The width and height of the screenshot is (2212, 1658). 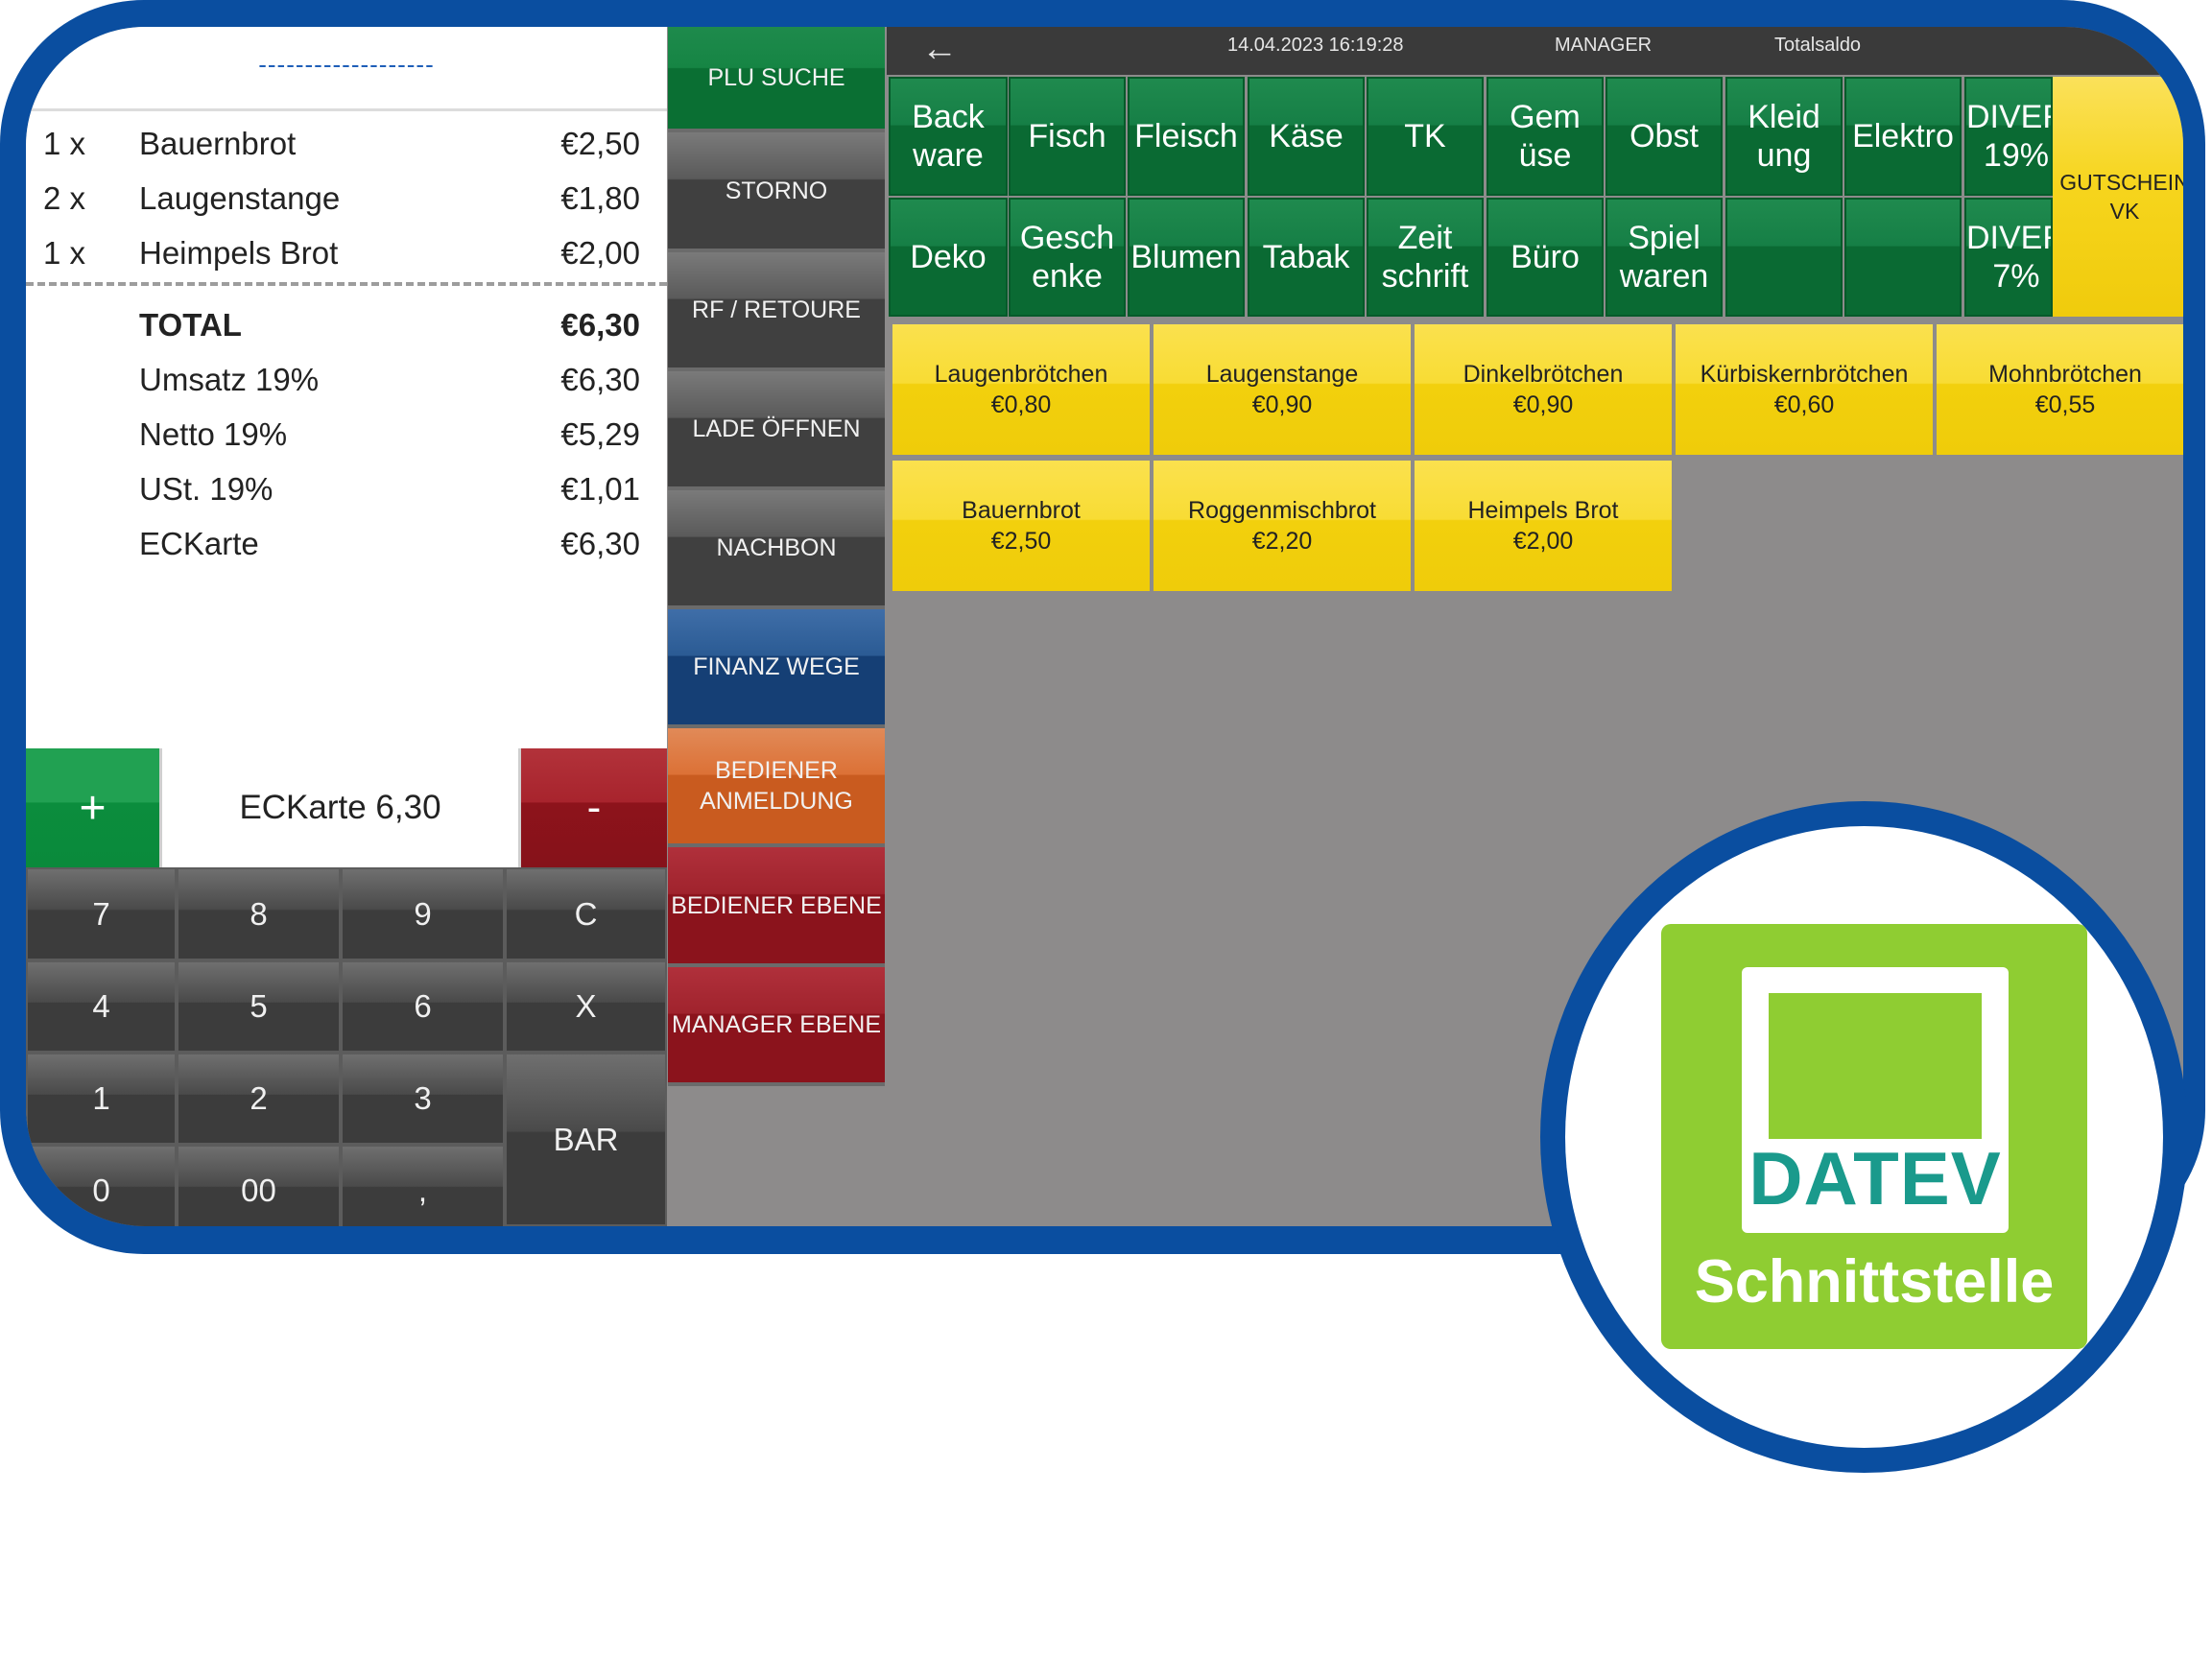 What do you see at coordinates (1067, 136) in the screenshot?
I see `category-fisch: Fisch` at bounding box center [1067, 136].